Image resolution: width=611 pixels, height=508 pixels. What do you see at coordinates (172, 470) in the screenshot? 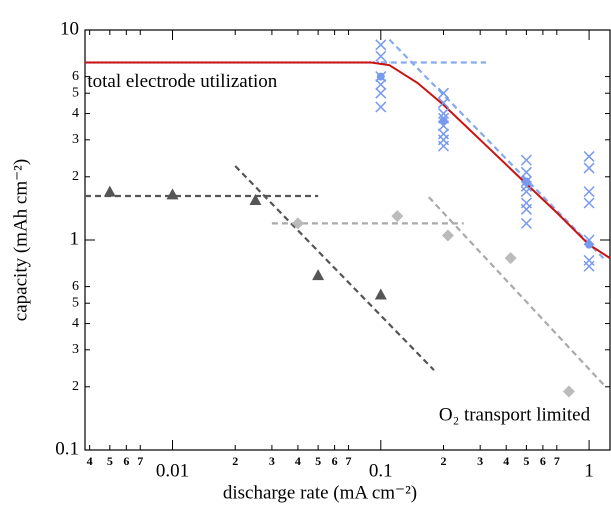
I see `x-tick-label: 0.01` at bounding box center [172, 470].